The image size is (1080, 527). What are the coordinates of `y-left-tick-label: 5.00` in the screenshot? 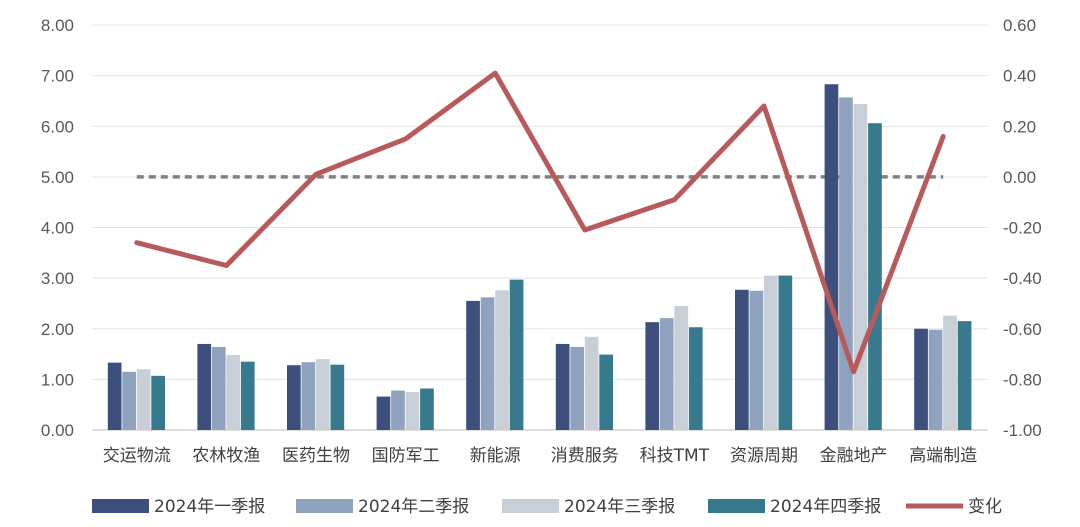 It's located at (57, 177).